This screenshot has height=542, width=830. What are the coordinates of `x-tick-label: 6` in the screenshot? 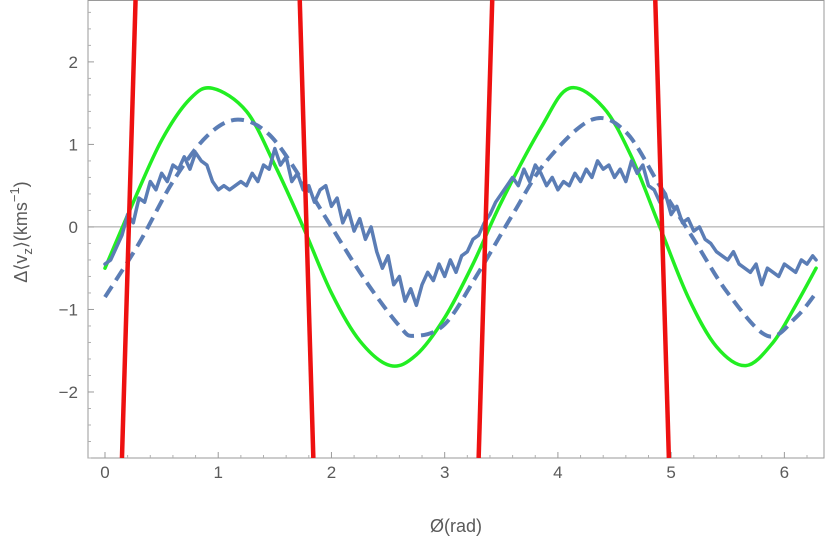 It's located at (784, 472).